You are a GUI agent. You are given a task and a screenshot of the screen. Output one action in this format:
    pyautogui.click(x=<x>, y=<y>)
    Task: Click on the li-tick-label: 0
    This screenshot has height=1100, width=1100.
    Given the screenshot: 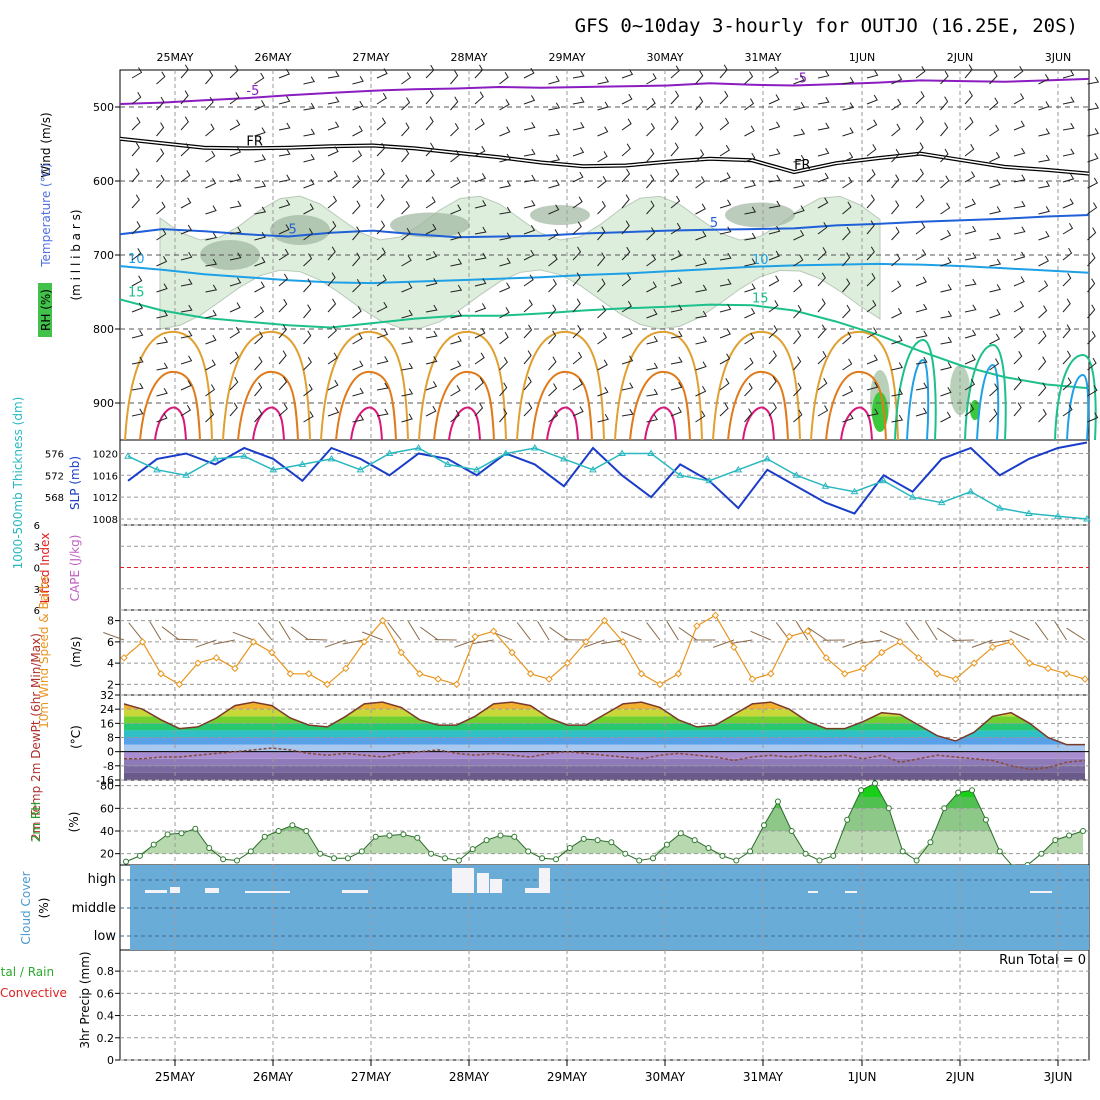 What is the action you would take?
    pyautogui.click(x=37, y=569)
    